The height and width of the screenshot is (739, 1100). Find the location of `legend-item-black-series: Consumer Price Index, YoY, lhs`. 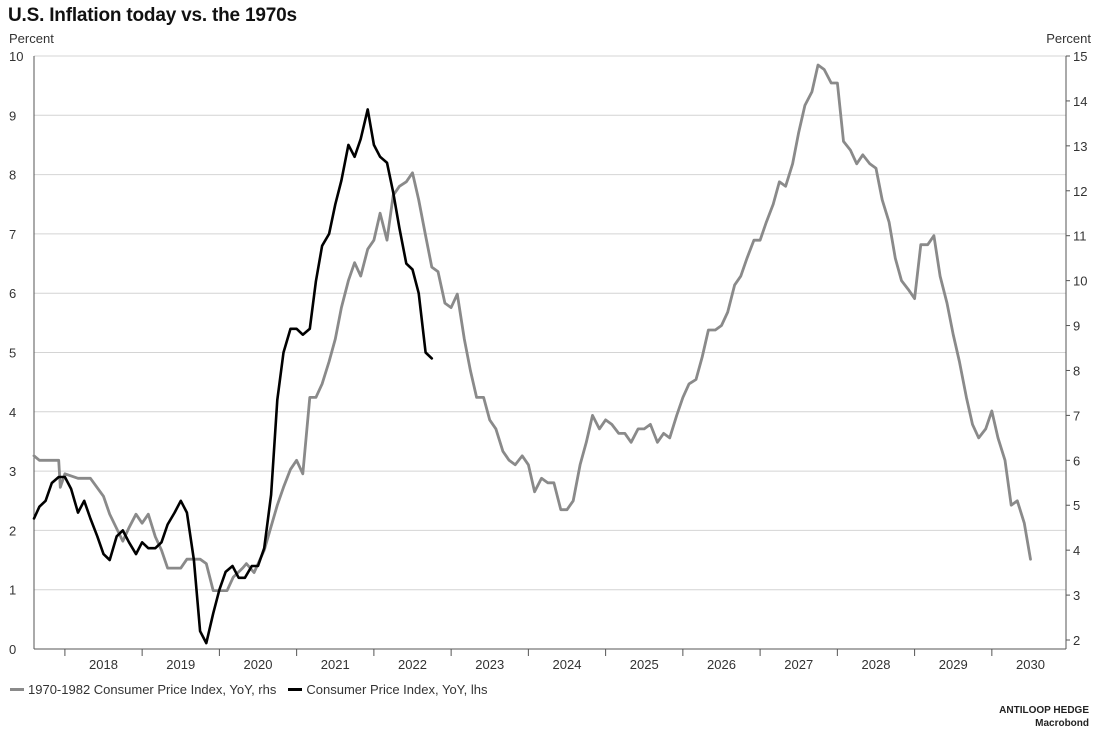

legend-item-black-series: Consumer Price Index, YoY, lhs is located at coordinates (388, 689).